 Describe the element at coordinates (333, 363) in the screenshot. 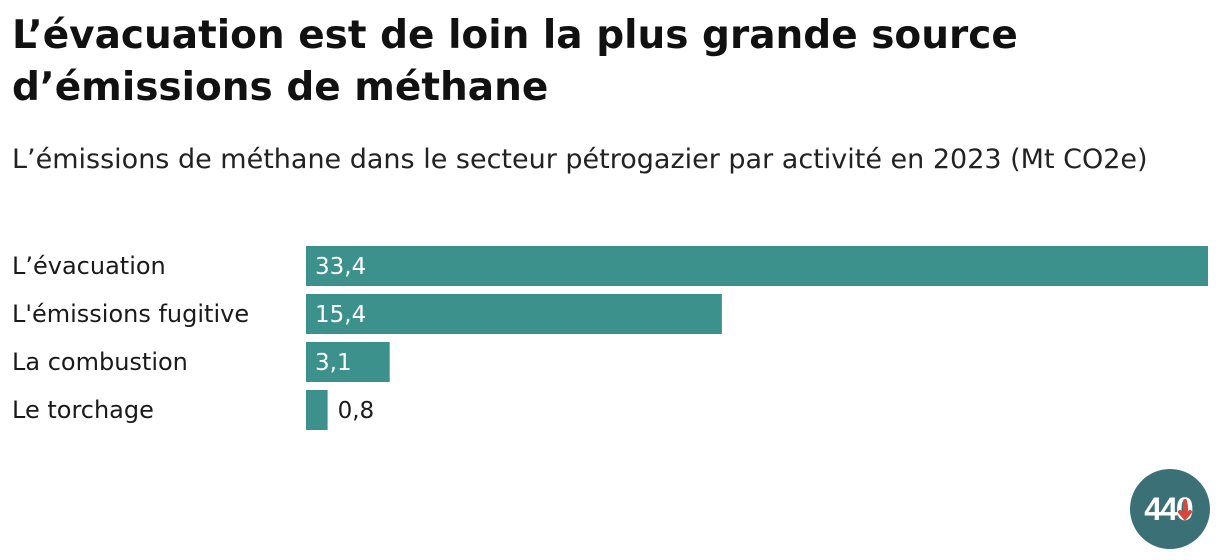

I see `value-label: 3,1` at that location.